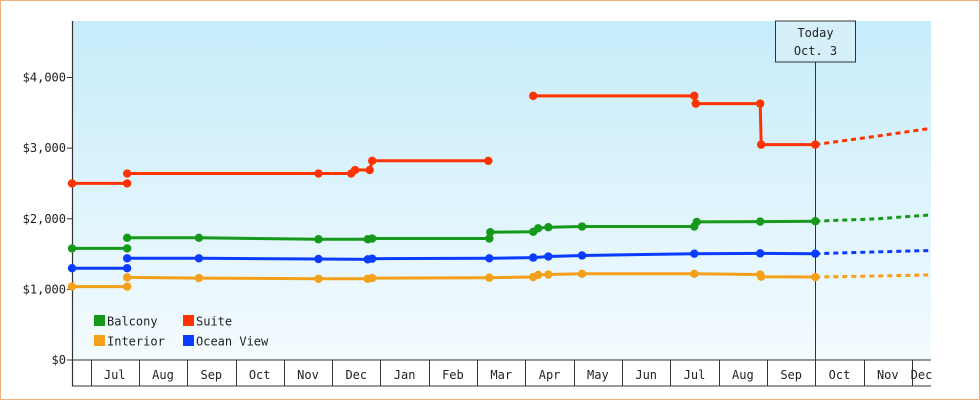  What do you see at coordinates (873, 252) in the screenshot?
I see `ocean-view-projection-line` at bounding box center [873, 252].